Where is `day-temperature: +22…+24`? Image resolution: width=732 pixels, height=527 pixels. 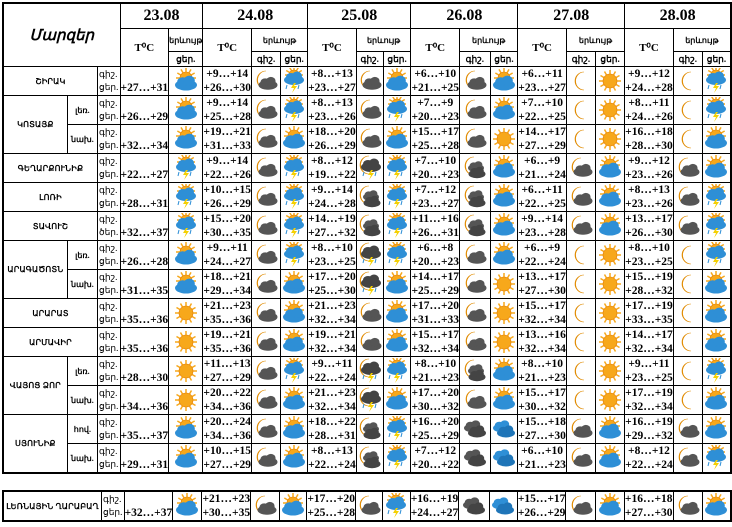
day-temperature: +22…+24 is located at coordinates (332, 465).